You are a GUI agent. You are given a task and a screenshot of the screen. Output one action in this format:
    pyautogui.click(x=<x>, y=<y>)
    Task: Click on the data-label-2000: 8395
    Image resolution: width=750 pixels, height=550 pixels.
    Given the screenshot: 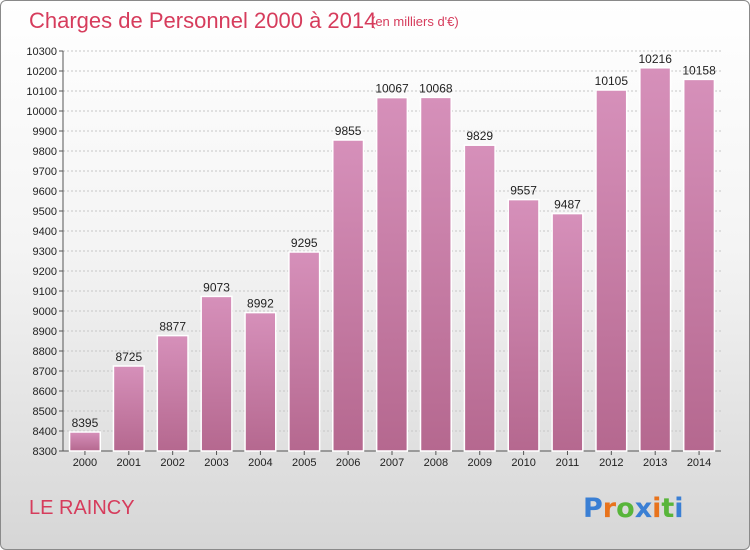 What is the action you would take?
    pyautogui.click(x=85, y=423)
    